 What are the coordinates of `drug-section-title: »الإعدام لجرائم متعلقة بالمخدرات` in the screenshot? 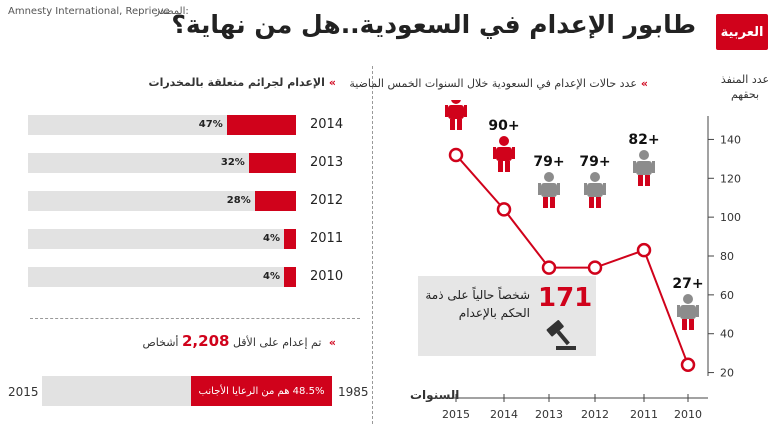 It's located at (242, 82).